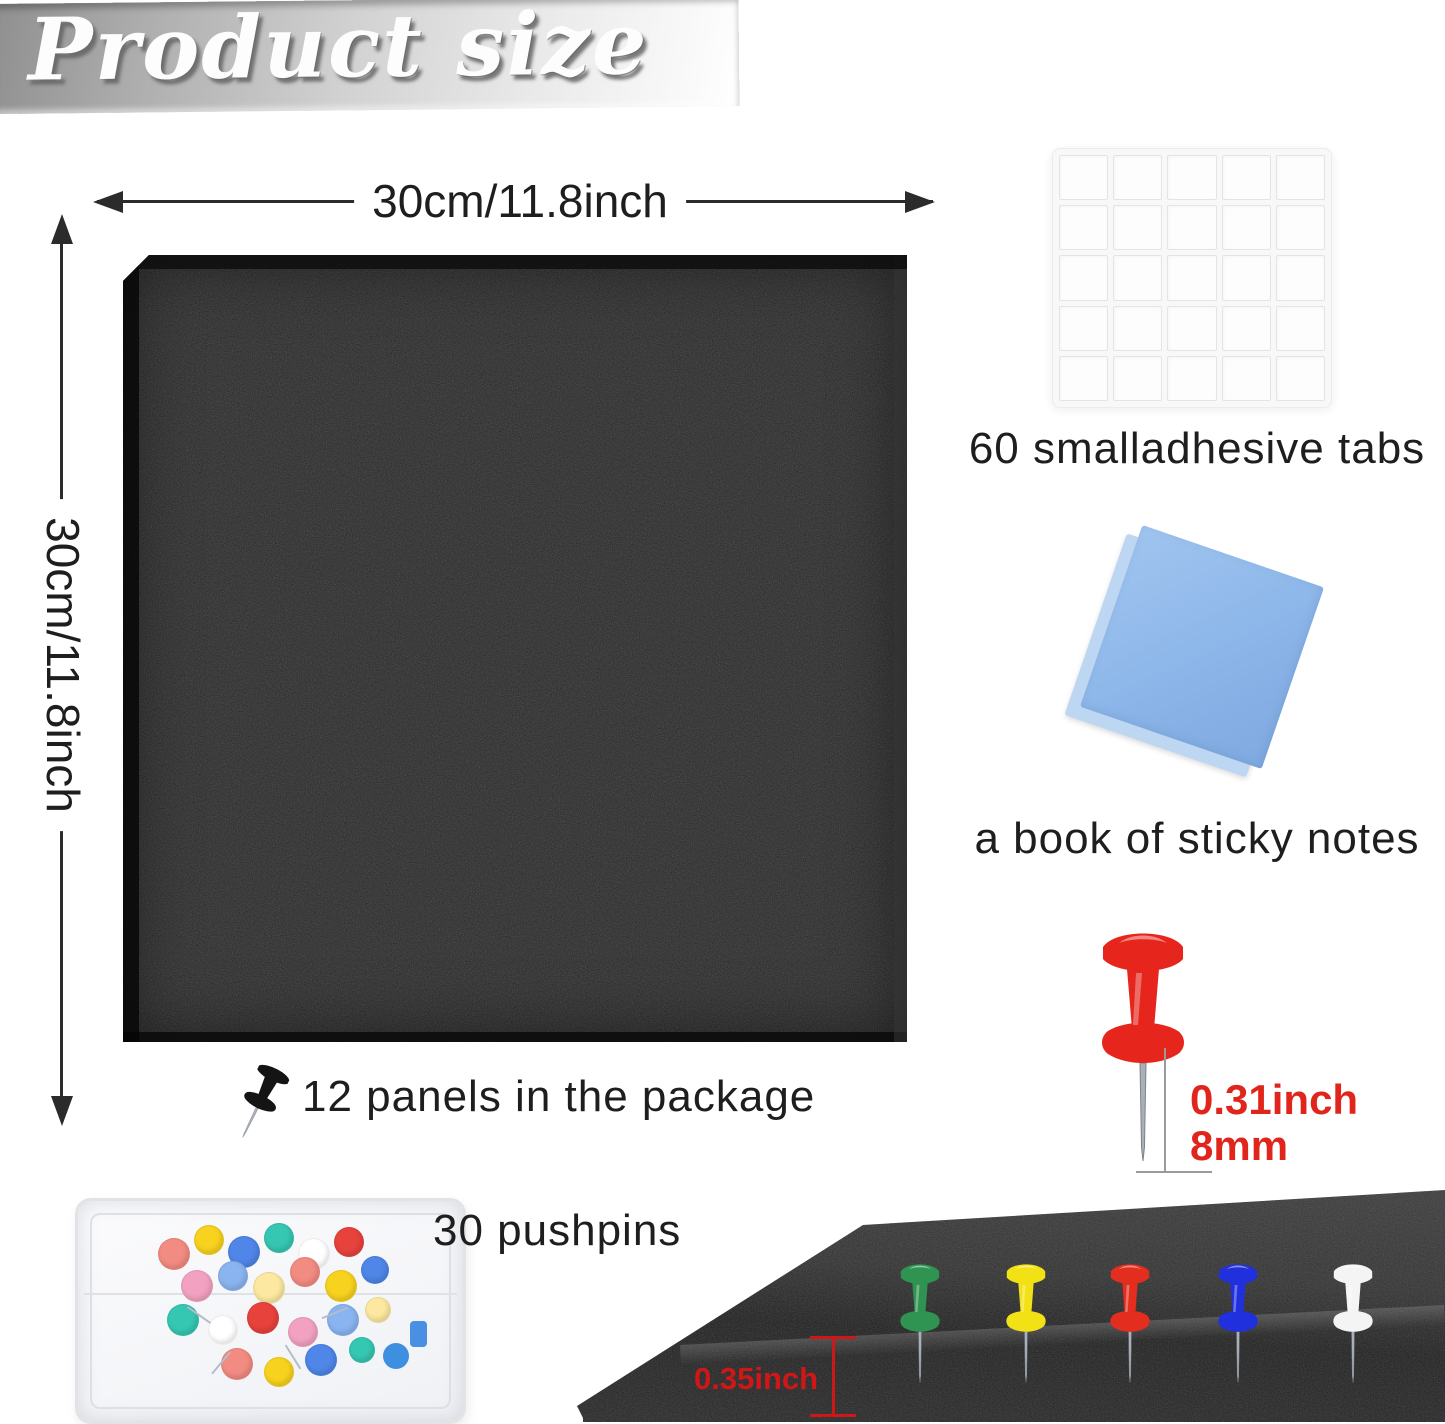  I want to click on width-dimension-label: 30cm/11.8inch, so click(520, 201).